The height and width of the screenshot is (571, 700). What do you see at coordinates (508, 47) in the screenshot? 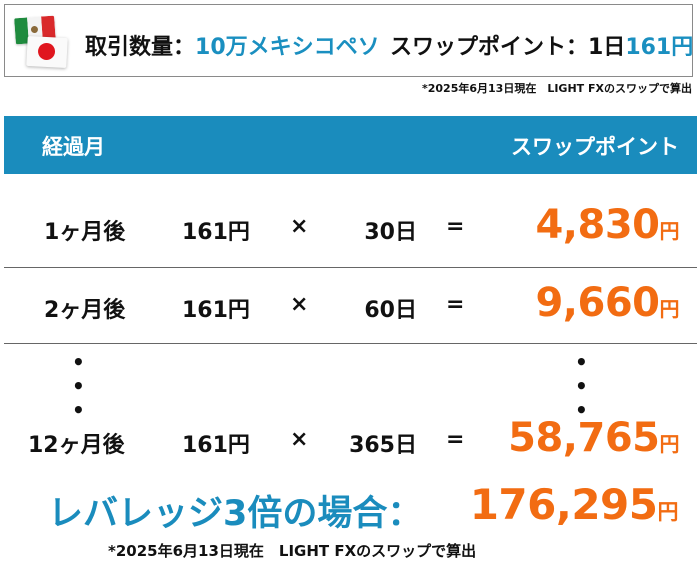
I see `swap-label: スワップポイント：1日` at bounding box center [508, 47].